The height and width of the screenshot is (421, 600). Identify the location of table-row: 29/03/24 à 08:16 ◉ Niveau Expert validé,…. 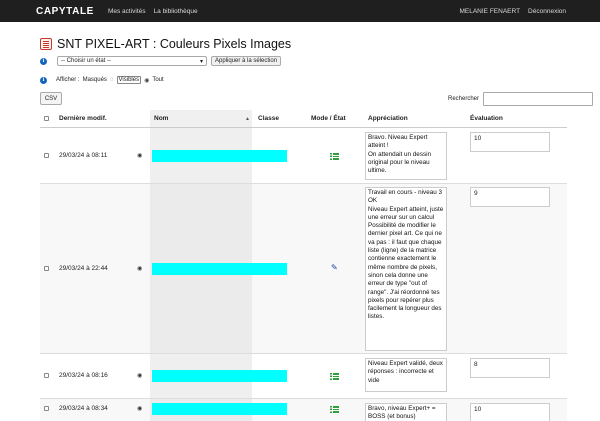
(303, 376).